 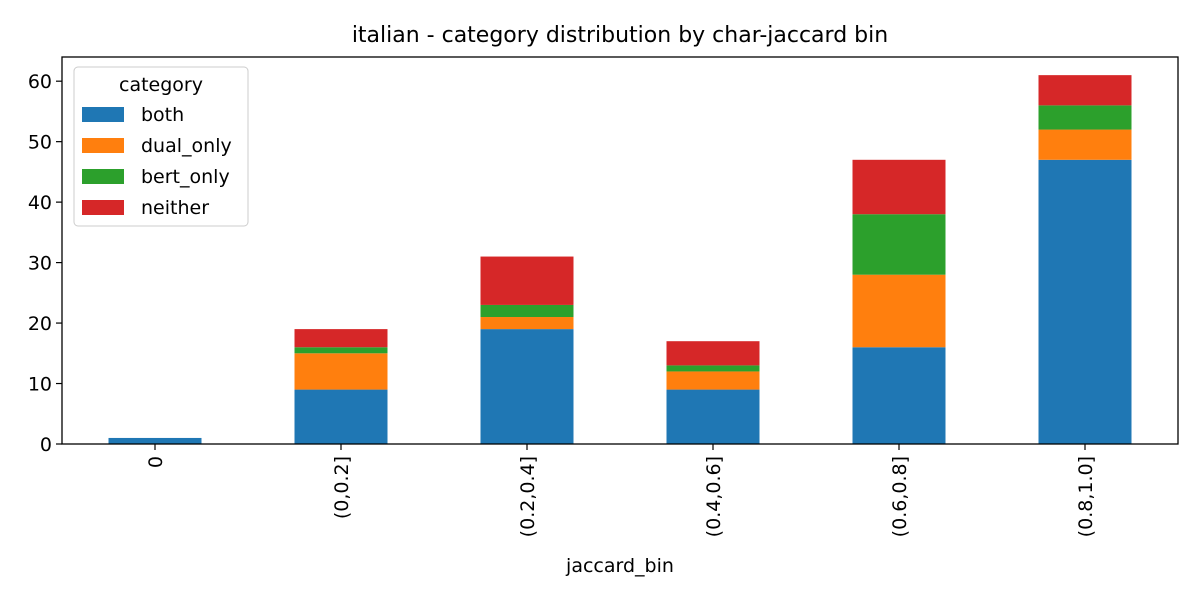 What do you see at coordinates (900, 496) in the screenshot?
I see `x-tick-label: (0.6,0.8]` at bounding box center [900, 496].